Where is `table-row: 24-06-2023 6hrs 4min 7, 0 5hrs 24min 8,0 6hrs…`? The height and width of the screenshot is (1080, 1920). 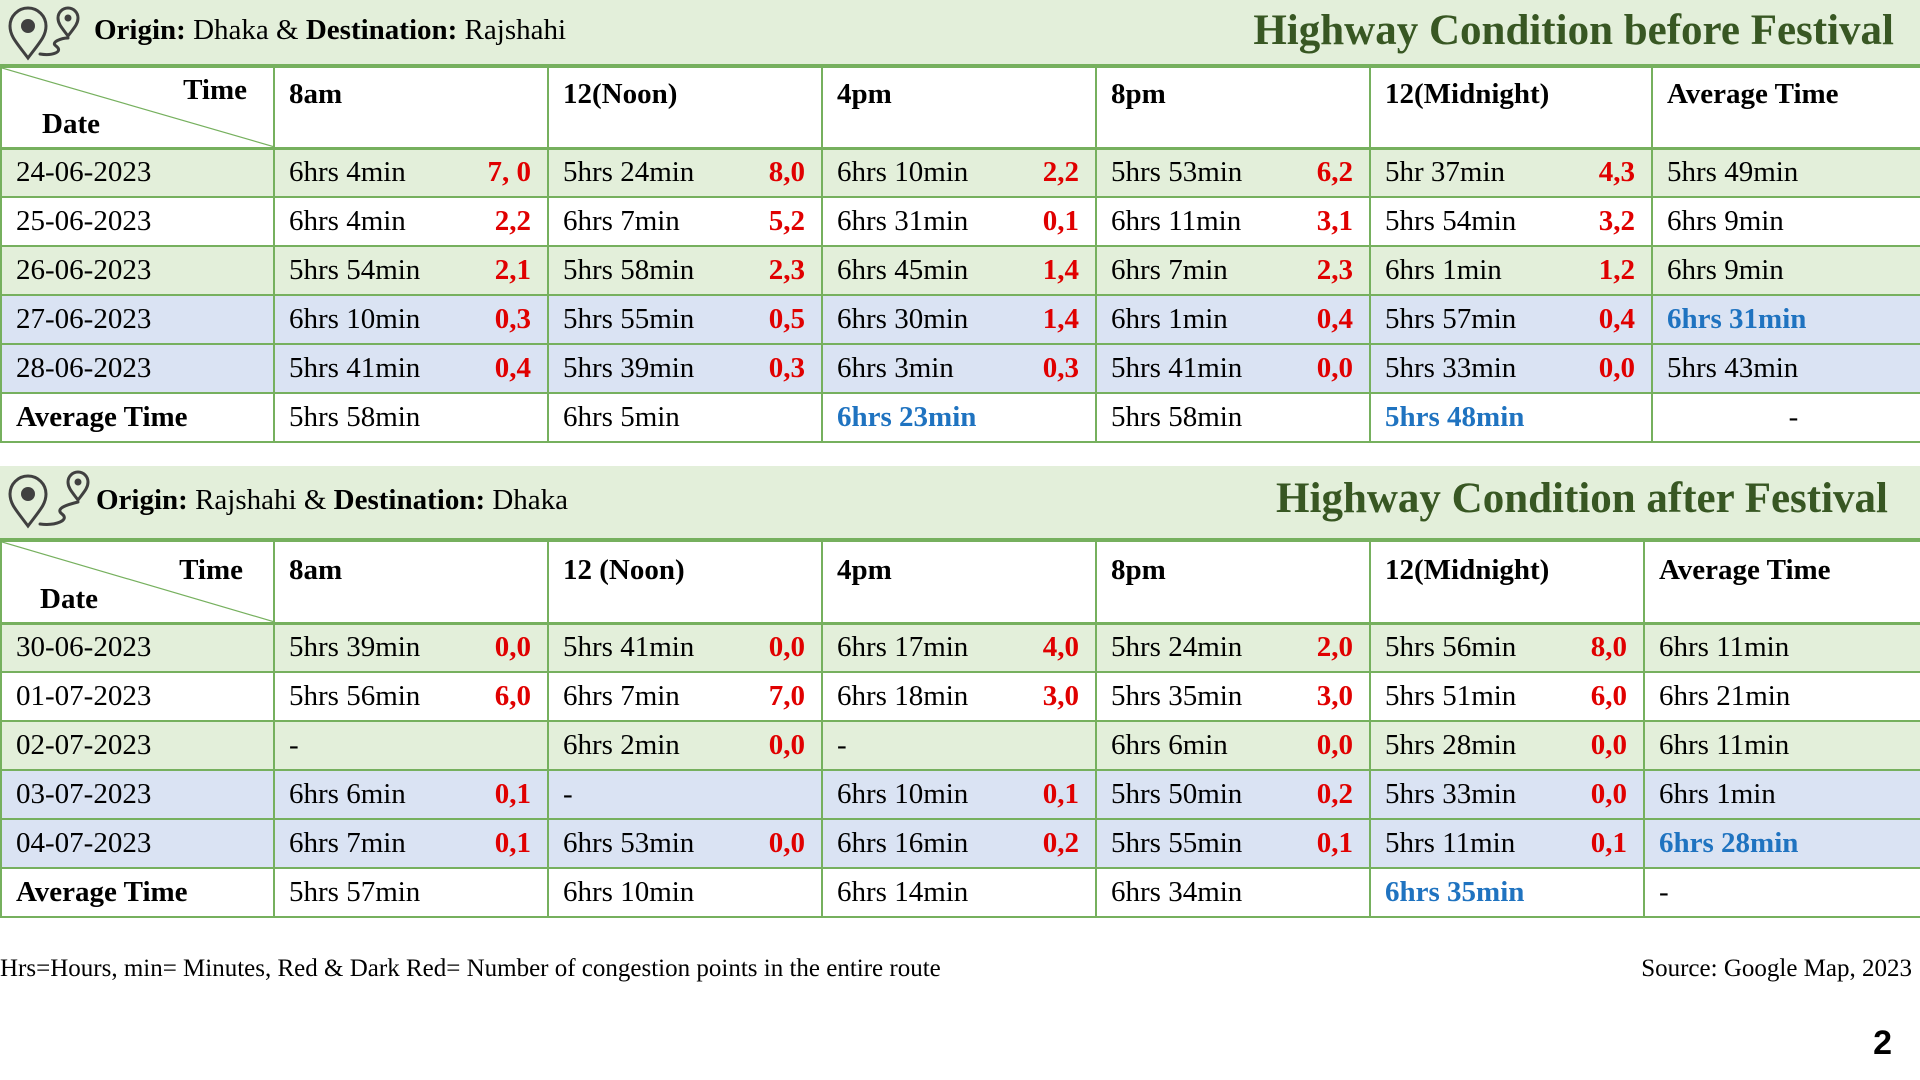
table-row: 24-06-2023 6hrs 4min 7, 0 5hrs 24min 8,0 6hrs… is located at coordinates (960, 172).